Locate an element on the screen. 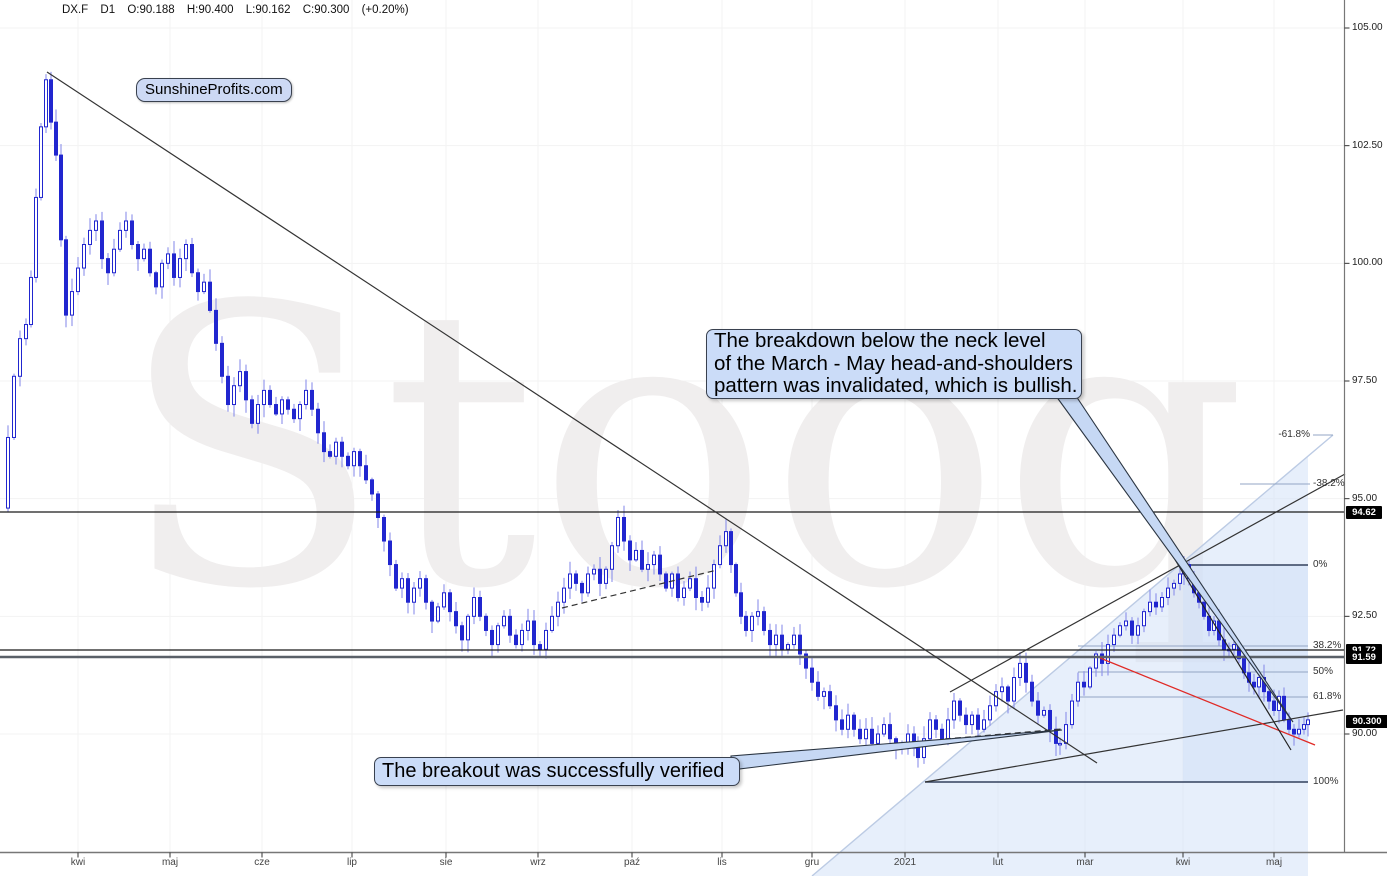 The image size is (1387, 876). dashed-consolidation-line is located at coordinates (639, 589).